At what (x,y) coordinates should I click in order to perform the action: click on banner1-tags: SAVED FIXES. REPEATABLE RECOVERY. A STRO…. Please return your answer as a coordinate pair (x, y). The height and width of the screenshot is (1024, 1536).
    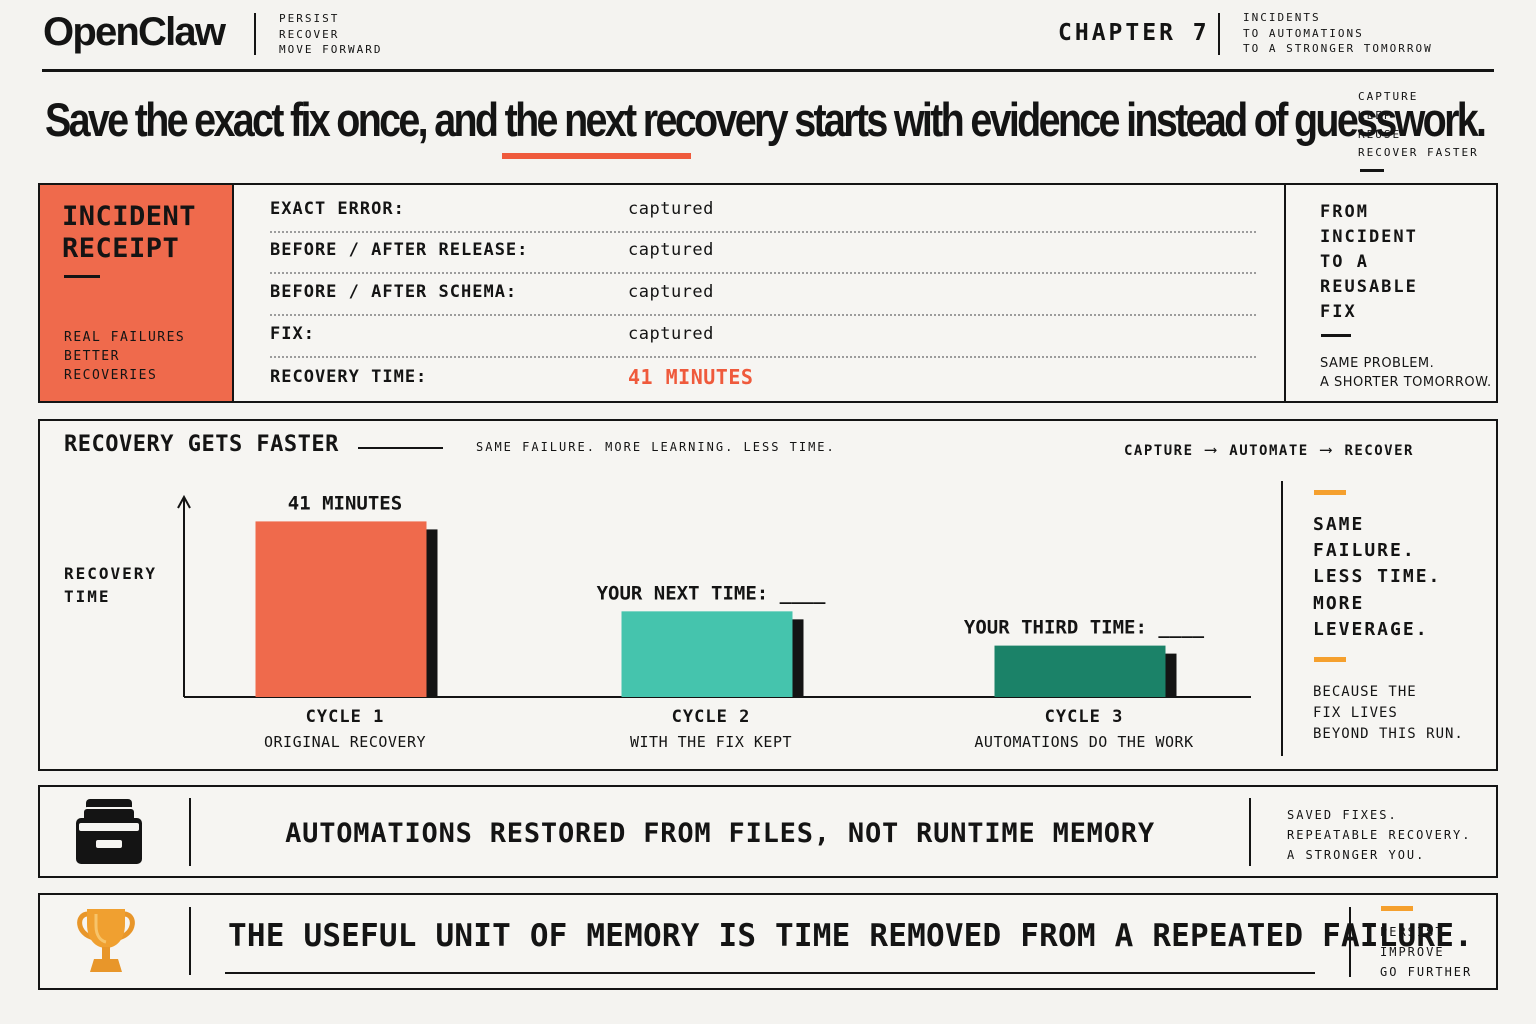
    Looking at the image, I should click on (1379, 835).